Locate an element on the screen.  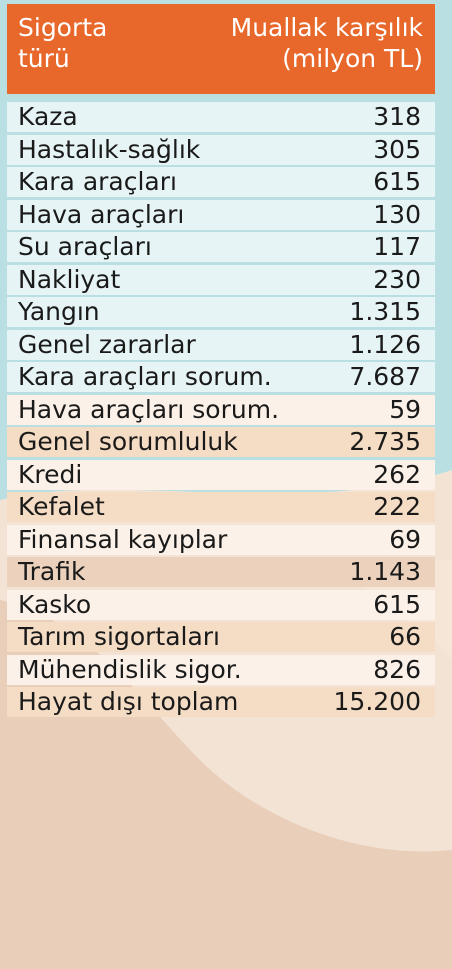
row-reserve-value: 2.735 is located at coordinates (385, 441).